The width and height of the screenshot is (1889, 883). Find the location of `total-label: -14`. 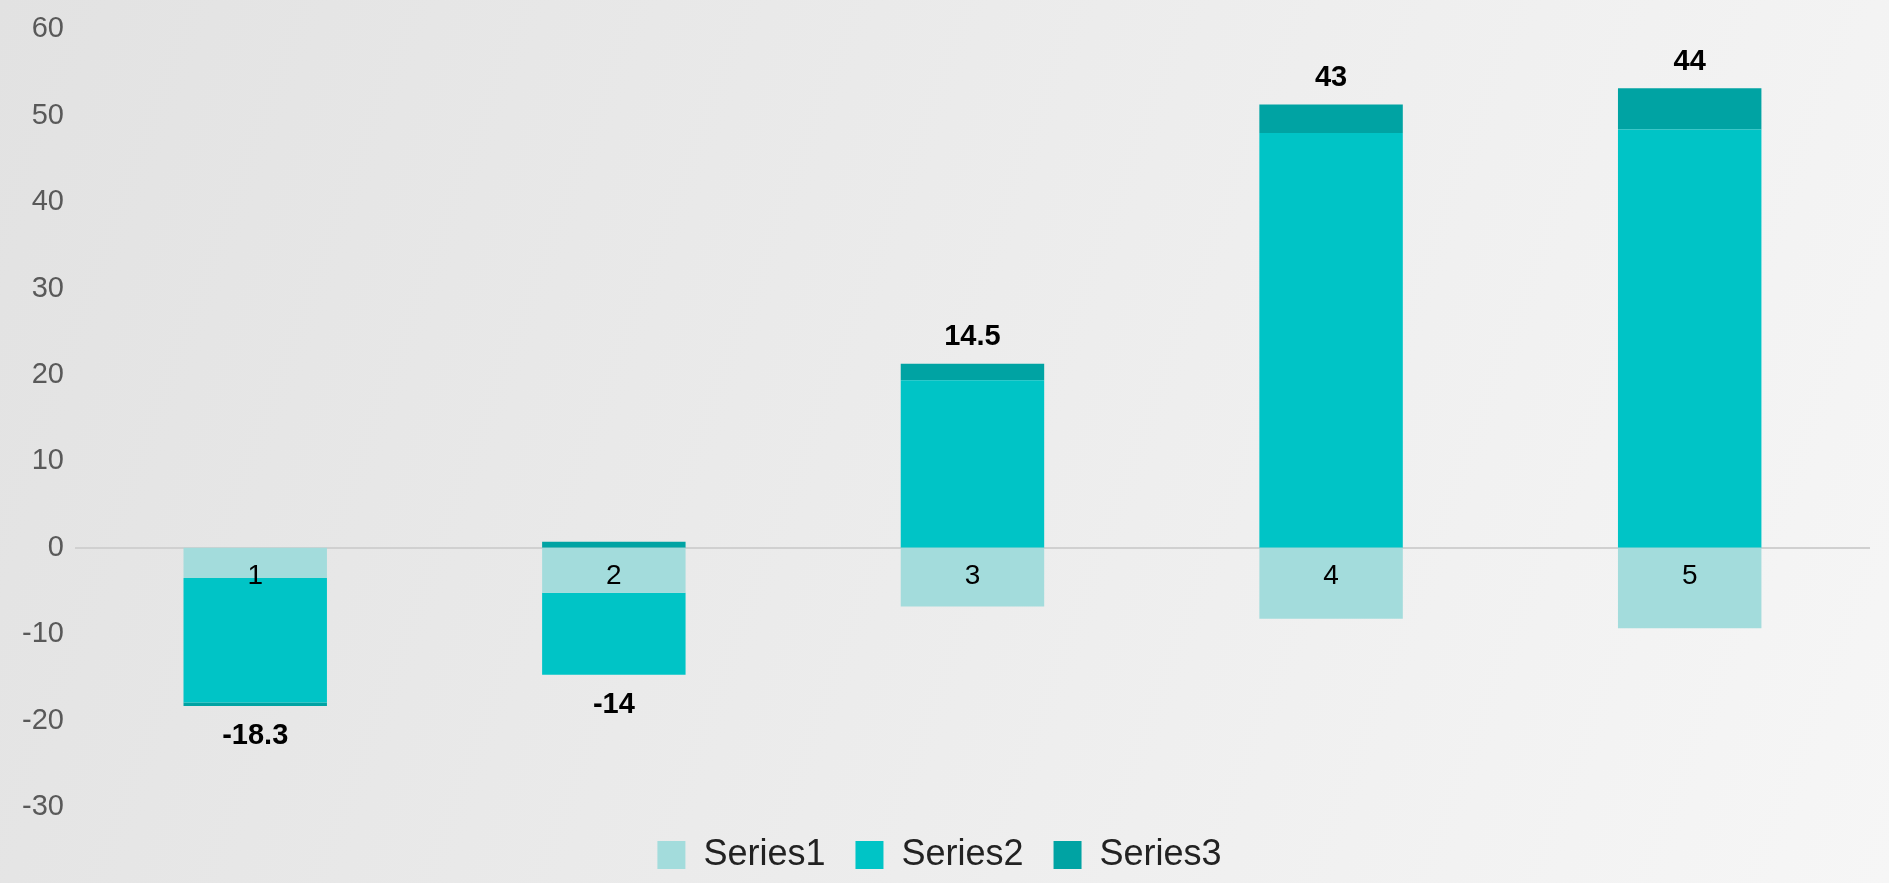

total-label: -14 is located at coordinates (613, 703).